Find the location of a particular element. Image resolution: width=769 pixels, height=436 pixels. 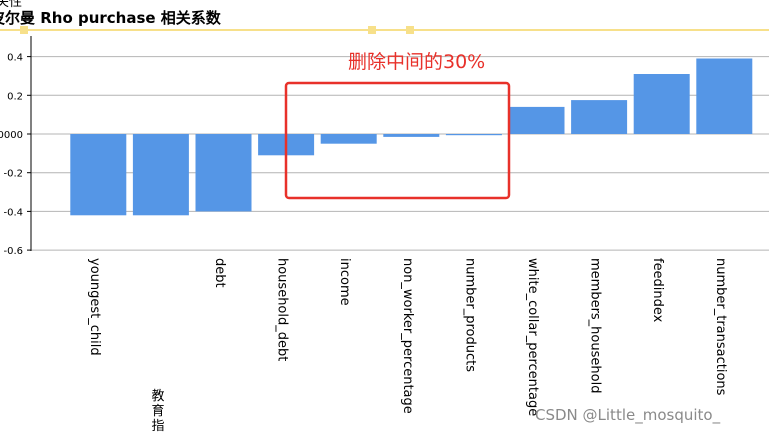

highlight-box is located at coordinates (397, 140).